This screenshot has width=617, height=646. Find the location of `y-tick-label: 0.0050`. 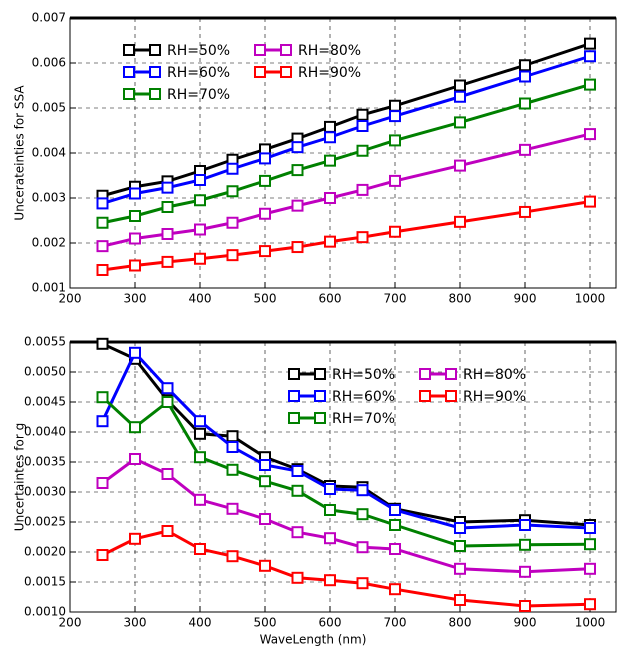

y-tick-label: 0.0050 is located at coordinates (45, 372).